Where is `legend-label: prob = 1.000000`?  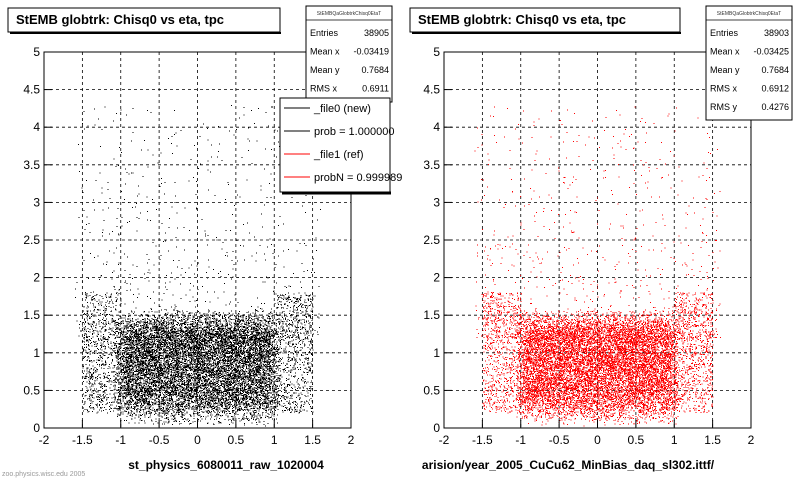 legend-label: prob = 1.000000 is located at coordinates (354, 132).